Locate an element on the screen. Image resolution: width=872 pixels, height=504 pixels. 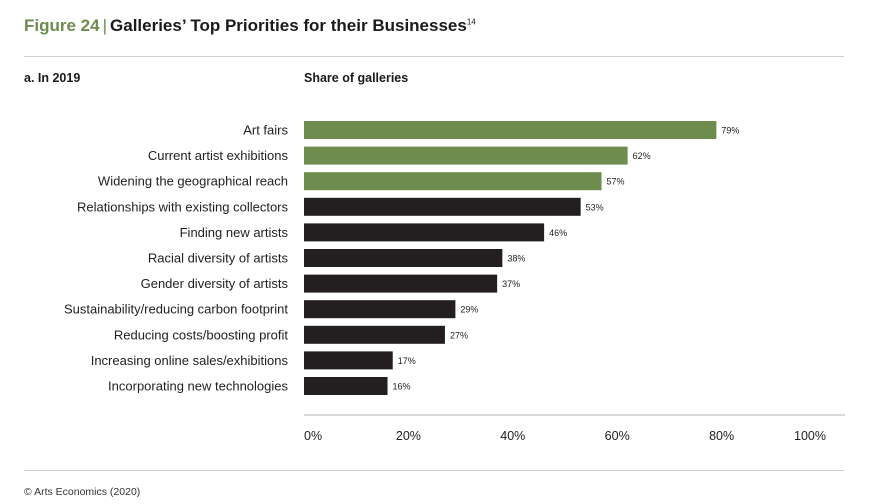
panel-label: a. In 2019 is located at coordinates (52, 78).